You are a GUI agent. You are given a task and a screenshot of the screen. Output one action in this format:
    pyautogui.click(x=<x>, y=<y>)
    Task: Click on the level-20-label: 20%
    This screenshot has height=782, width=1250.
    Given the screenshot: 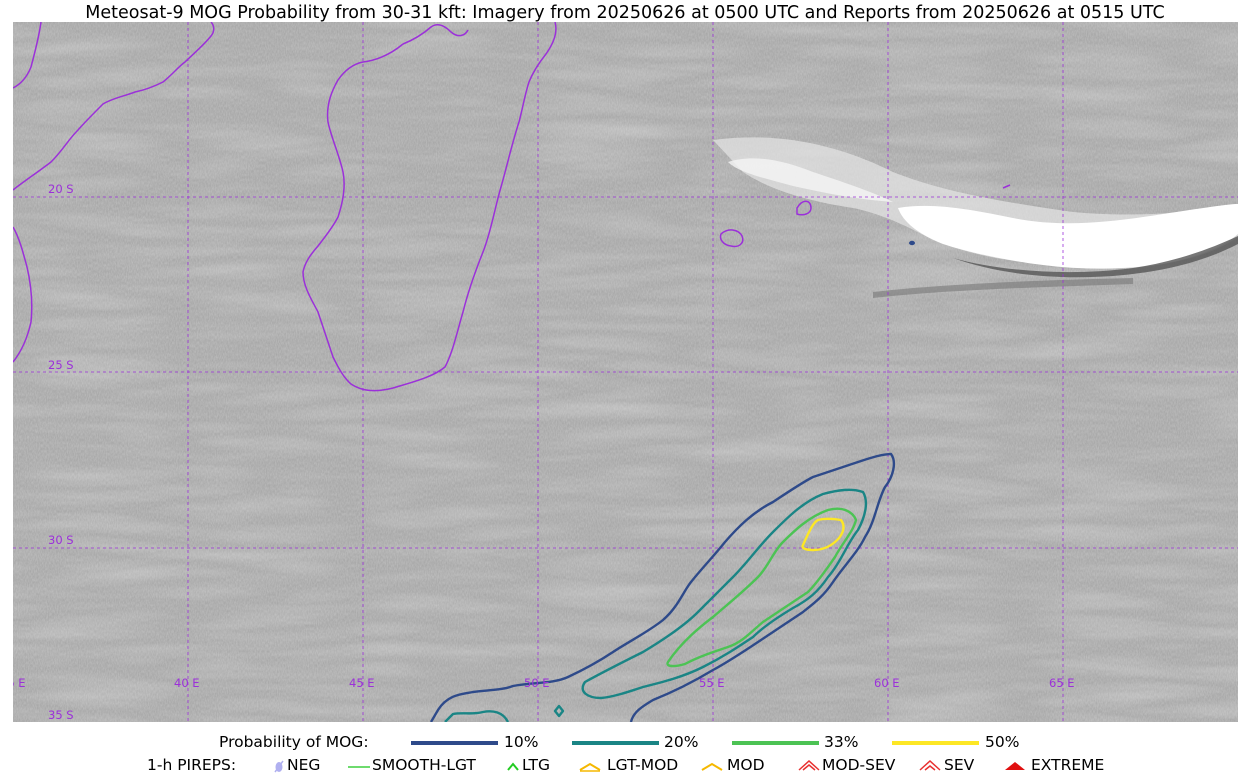 What is the action you would take?
    pyautogui.click(x=681, y=742)
    